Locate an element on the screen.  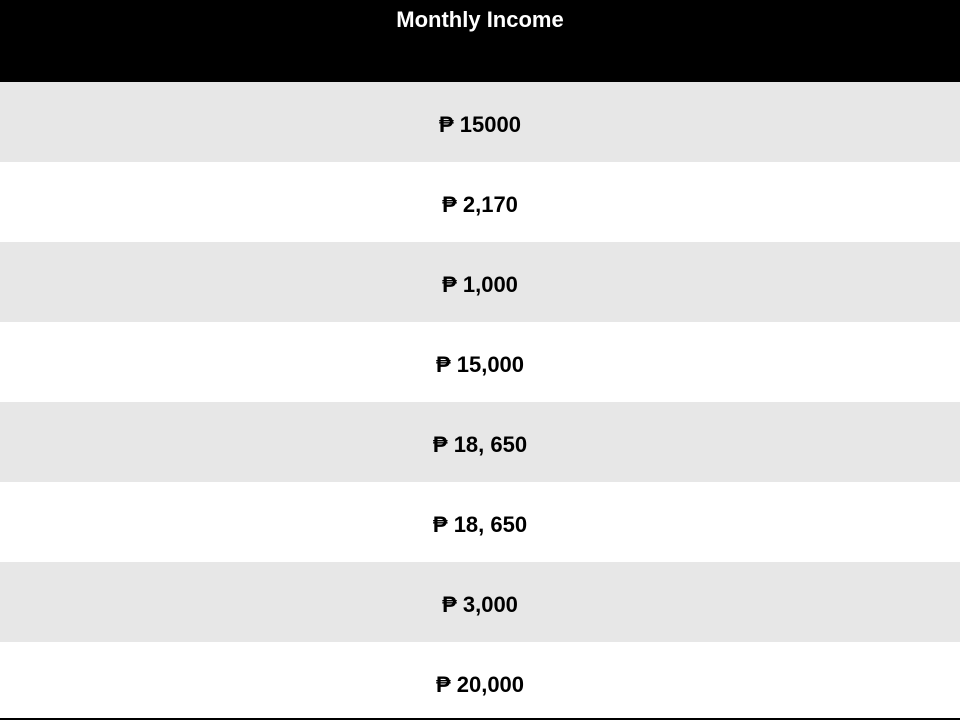
income-value: ₱ 3,000 is located at coordinates (480, 604).